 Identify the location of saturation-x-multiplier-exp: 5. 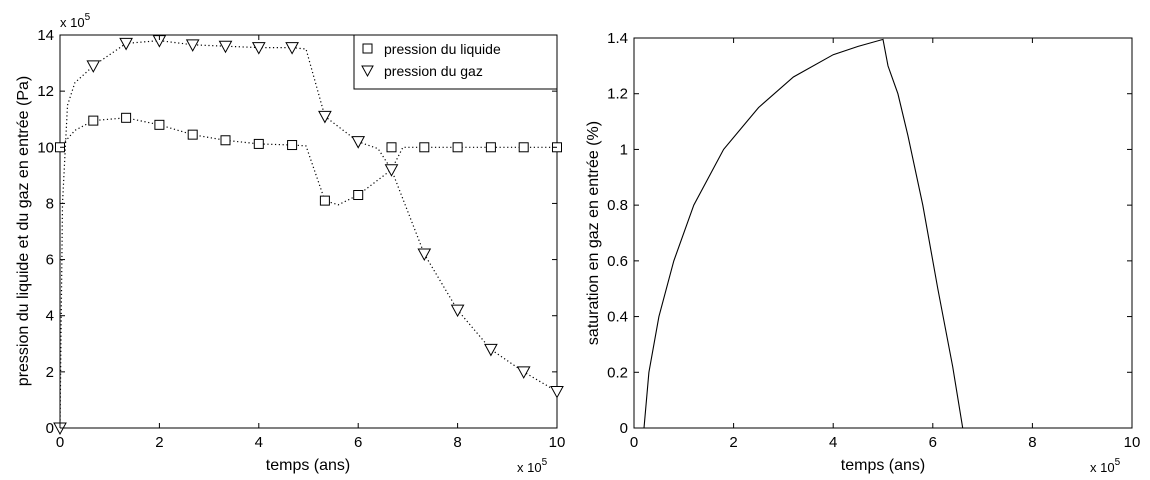
(1118, 462).